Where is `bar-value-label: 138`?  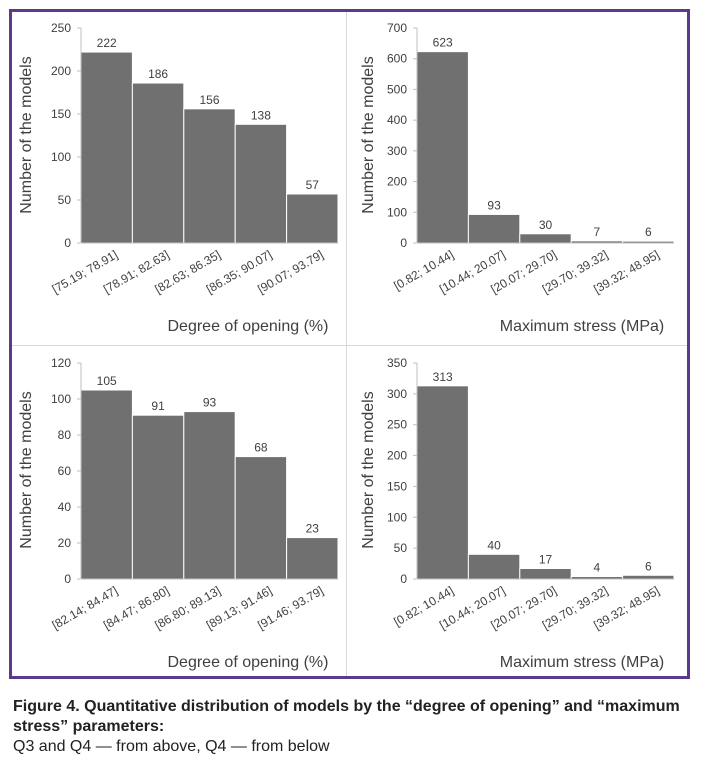 bar-value-label: 138 is located at coordinates (261, 115).